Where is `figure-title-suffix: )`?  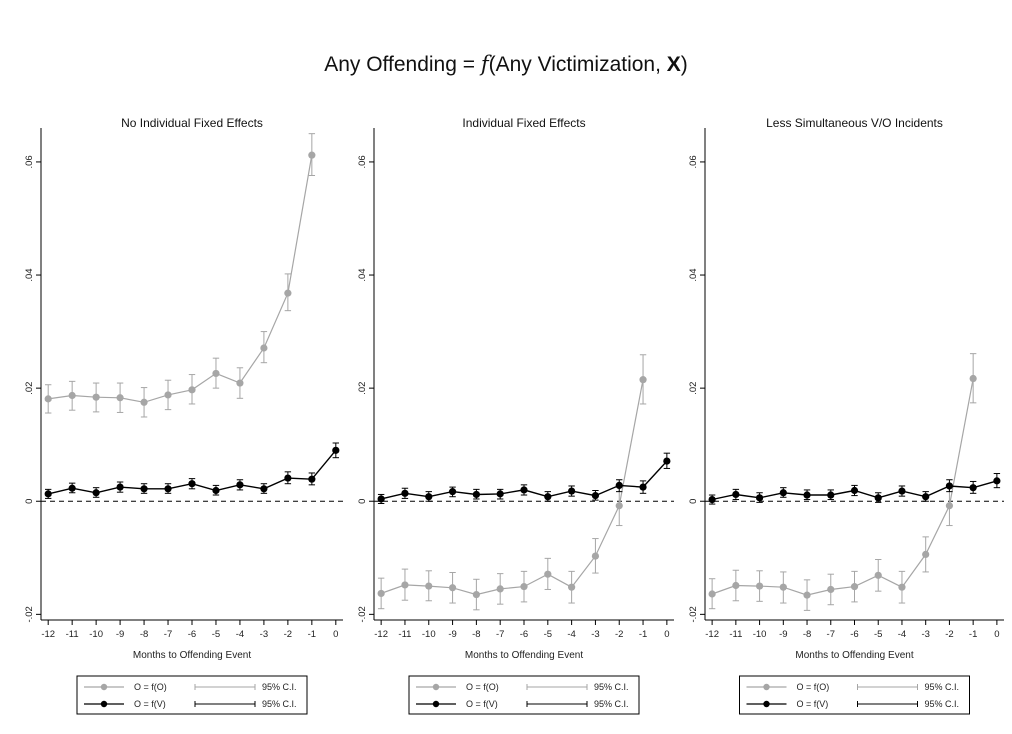 figure-title-suffix: ) is located at coordinates (684, 64).